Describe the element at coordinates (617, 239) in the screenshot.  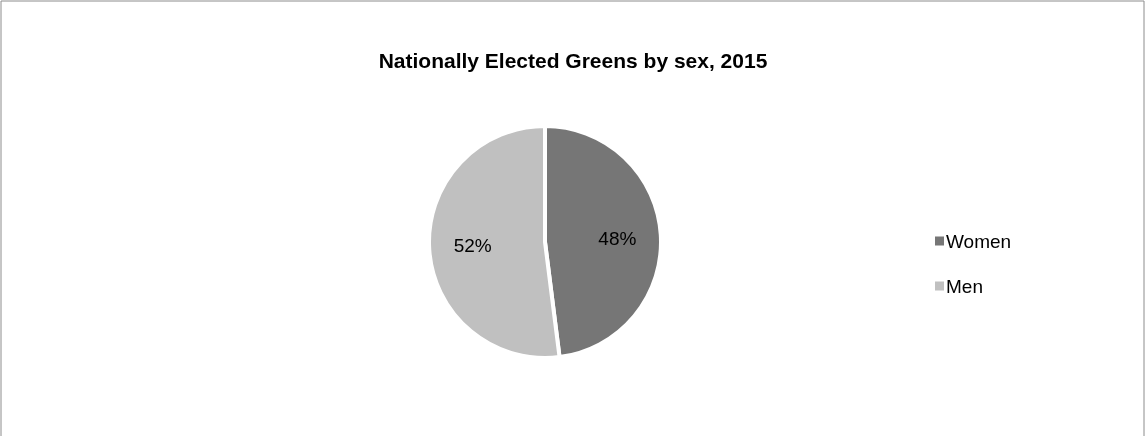
I see `data-label: 48%` at that location.